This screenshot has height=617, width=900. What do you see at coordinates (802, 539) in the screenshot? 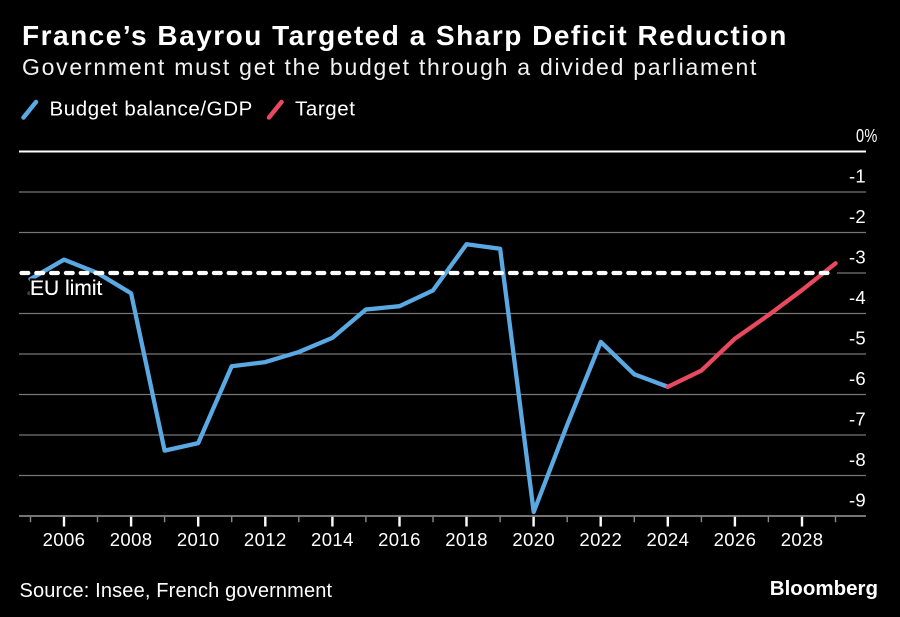
I see `svg-text: 2028` at bounding box center [802, 539].